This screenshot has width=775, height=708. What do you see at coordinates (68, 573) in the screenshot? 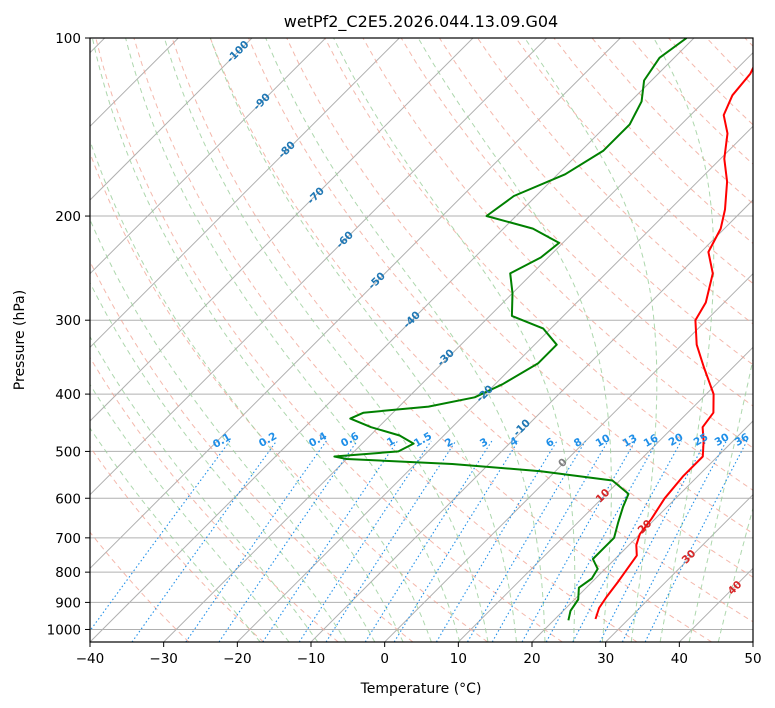
I see `y-tick-label: 800` at bounding box center [68, 573].